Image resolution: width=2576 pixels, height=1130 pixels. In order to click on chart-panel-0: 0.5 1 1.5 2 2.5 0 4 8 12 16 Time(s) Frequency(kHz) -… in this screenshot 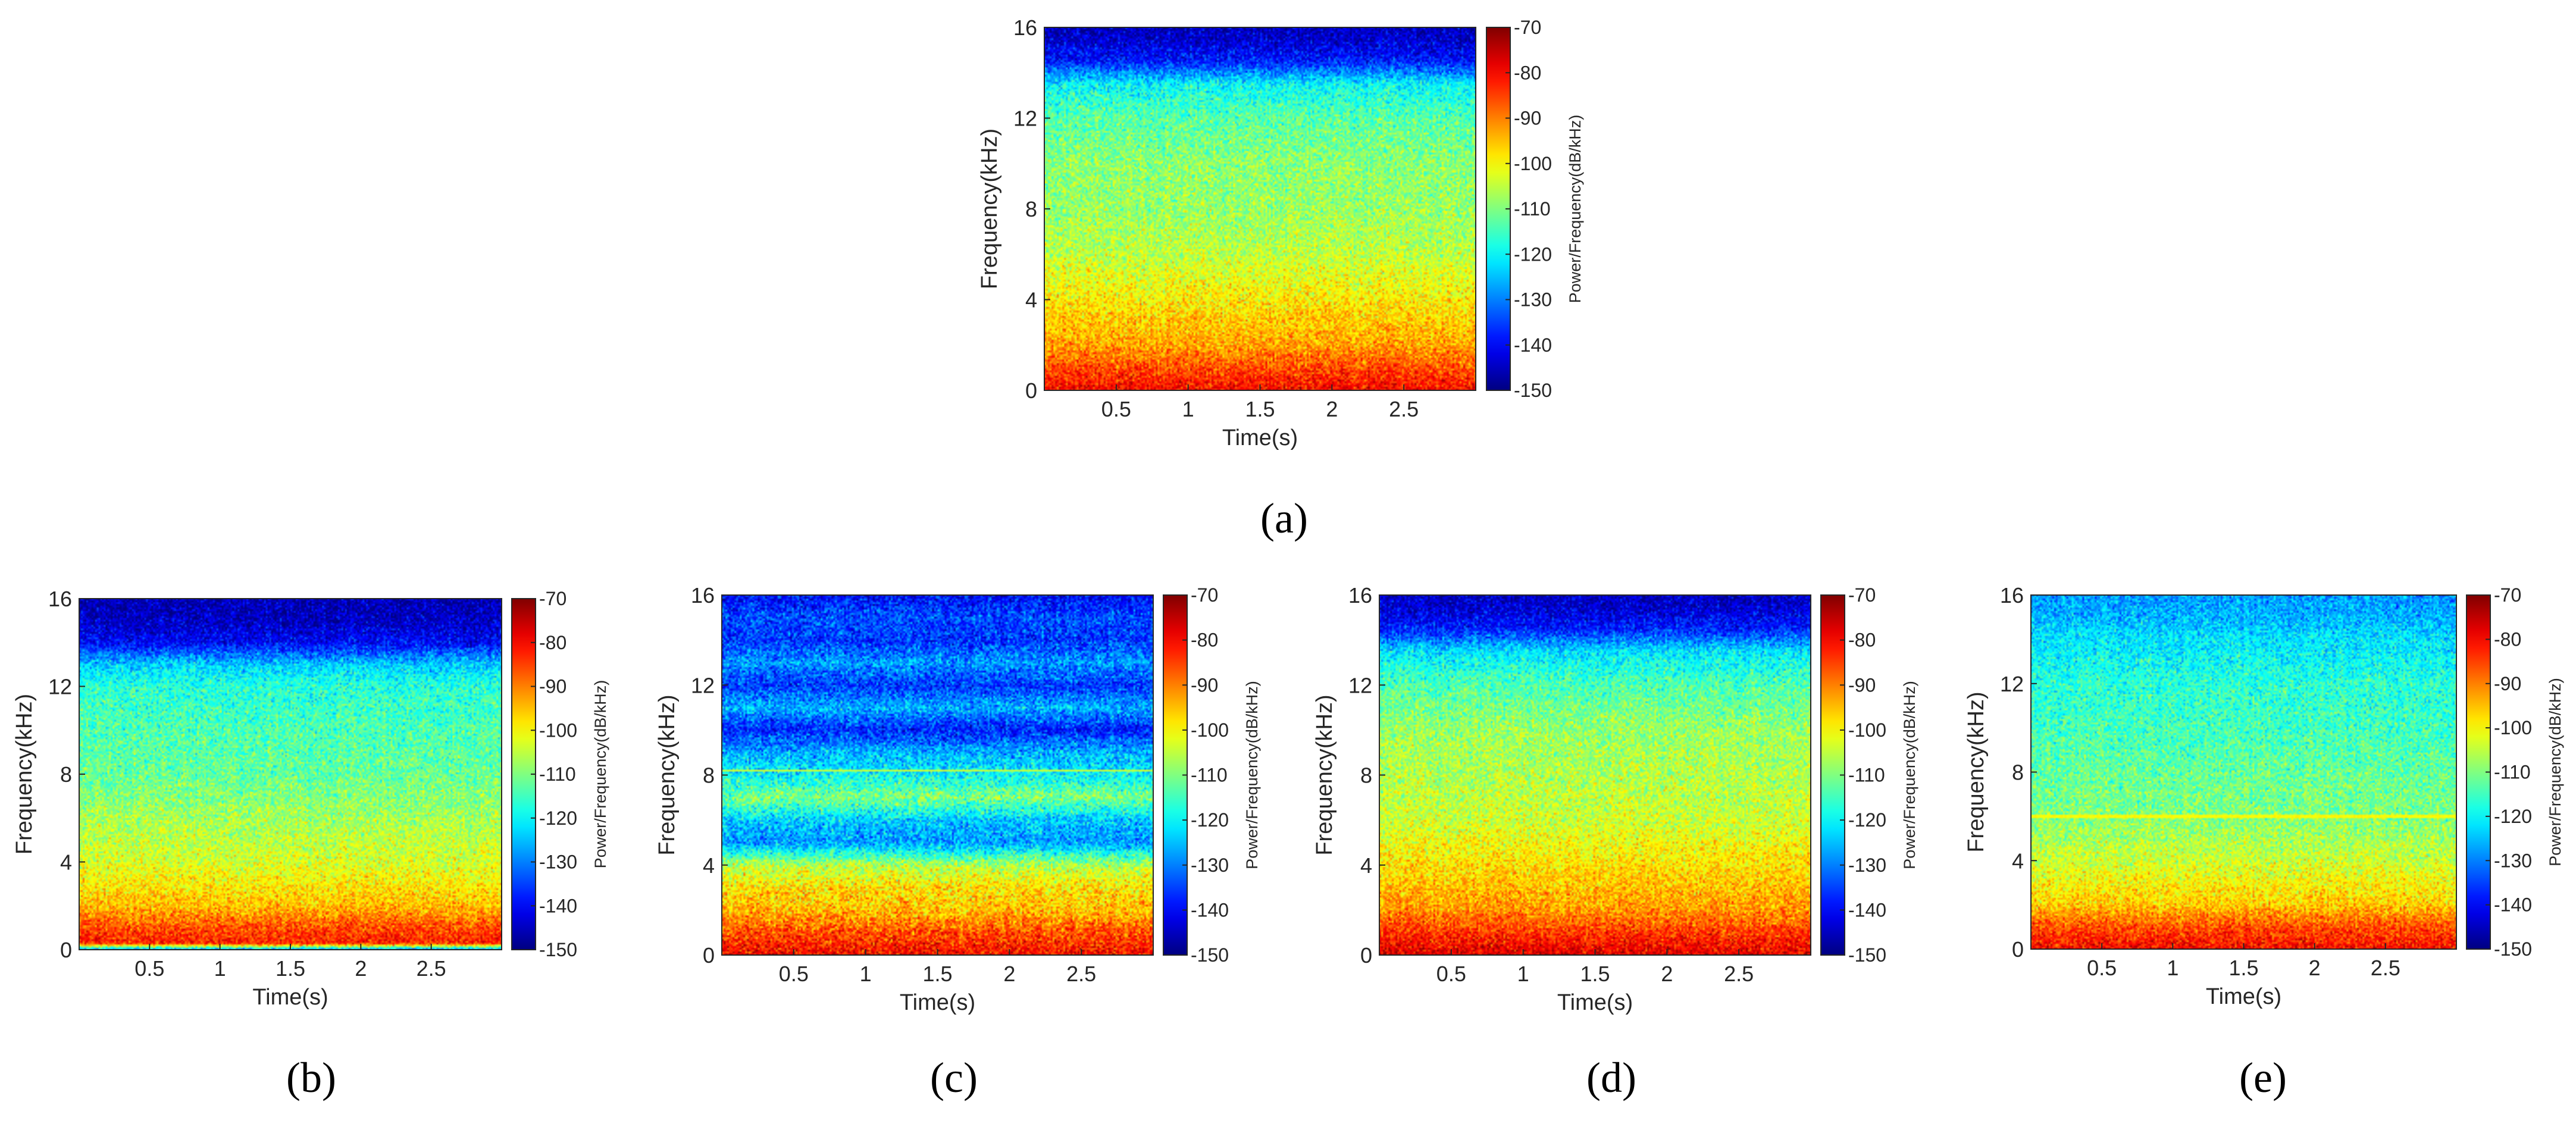, I will do `click(1280, 278)`.